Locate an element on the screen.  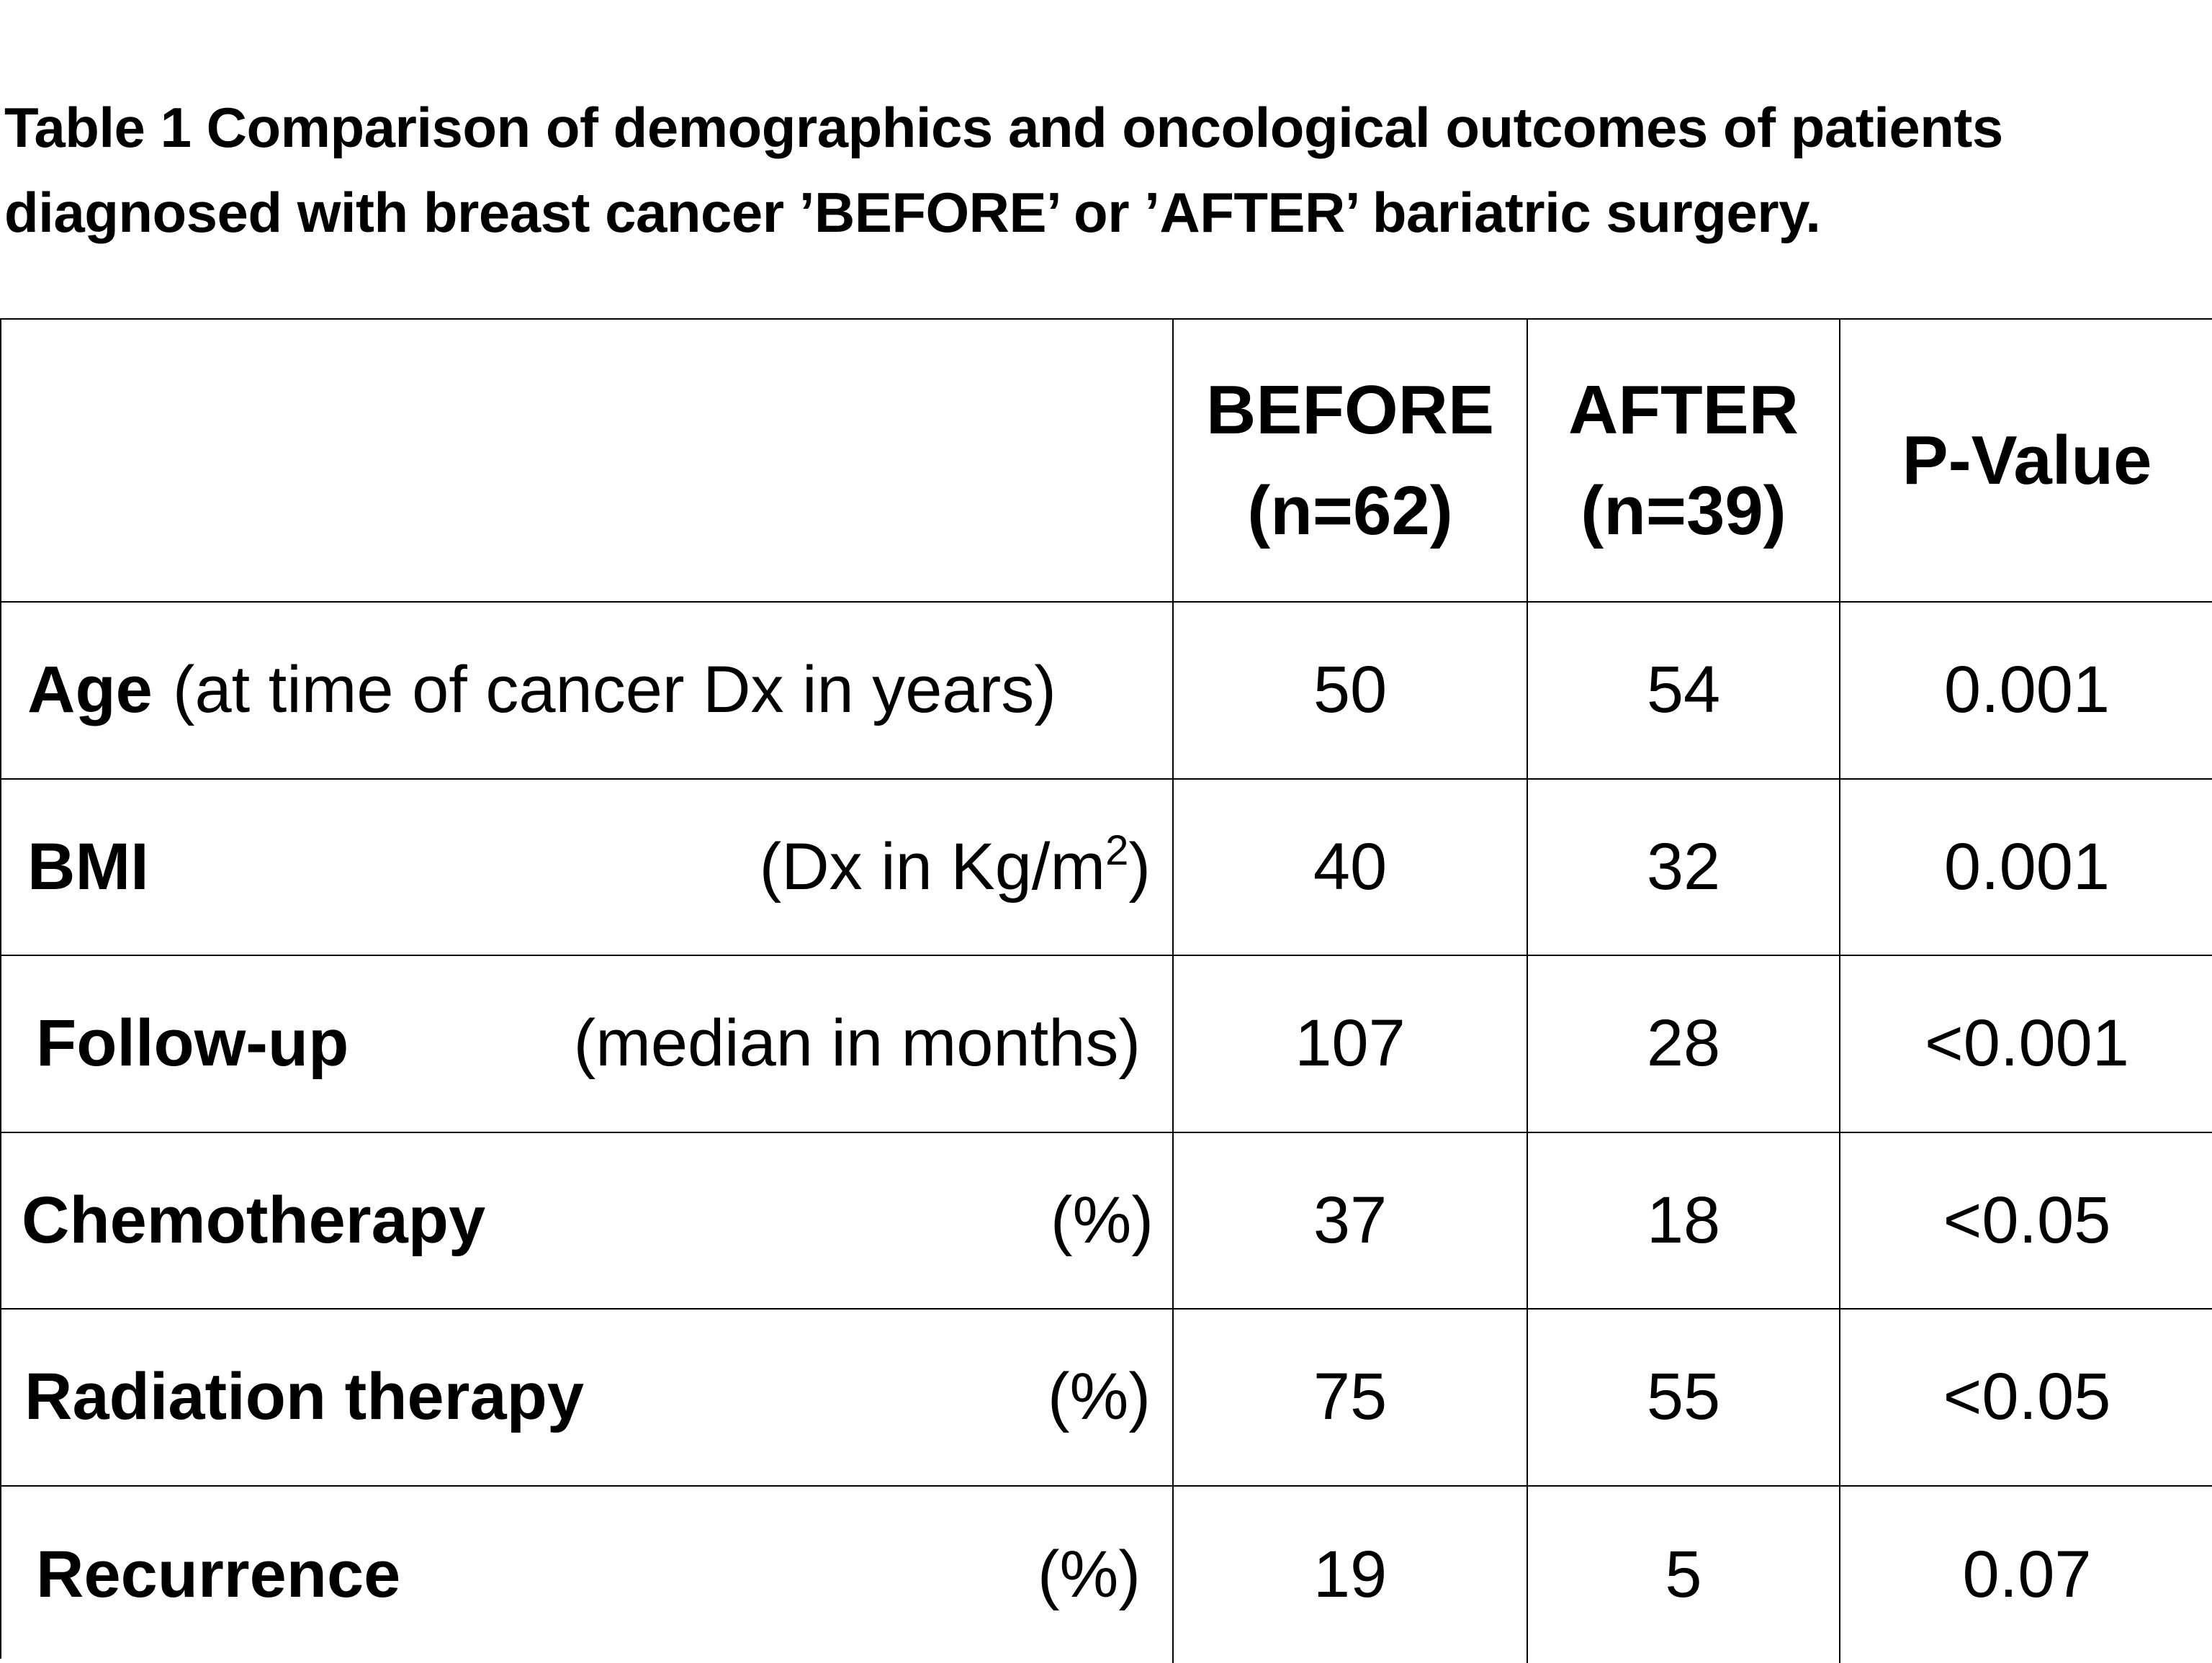
cell-after: 32 is located at coordinates (1684, 868).